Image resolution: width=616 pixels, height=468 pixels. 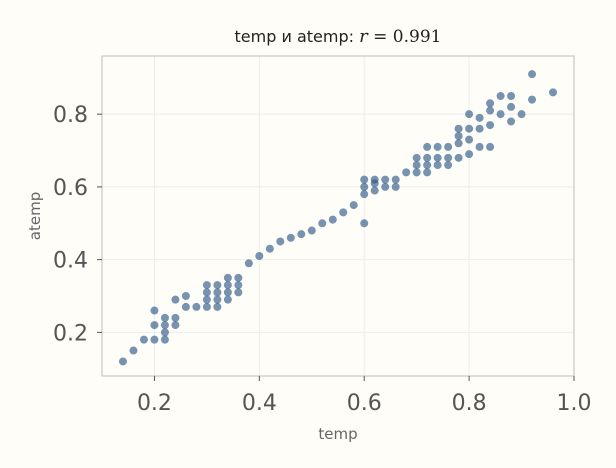 I want to click on chart-title-equals: =, so click(x=380, y=37).